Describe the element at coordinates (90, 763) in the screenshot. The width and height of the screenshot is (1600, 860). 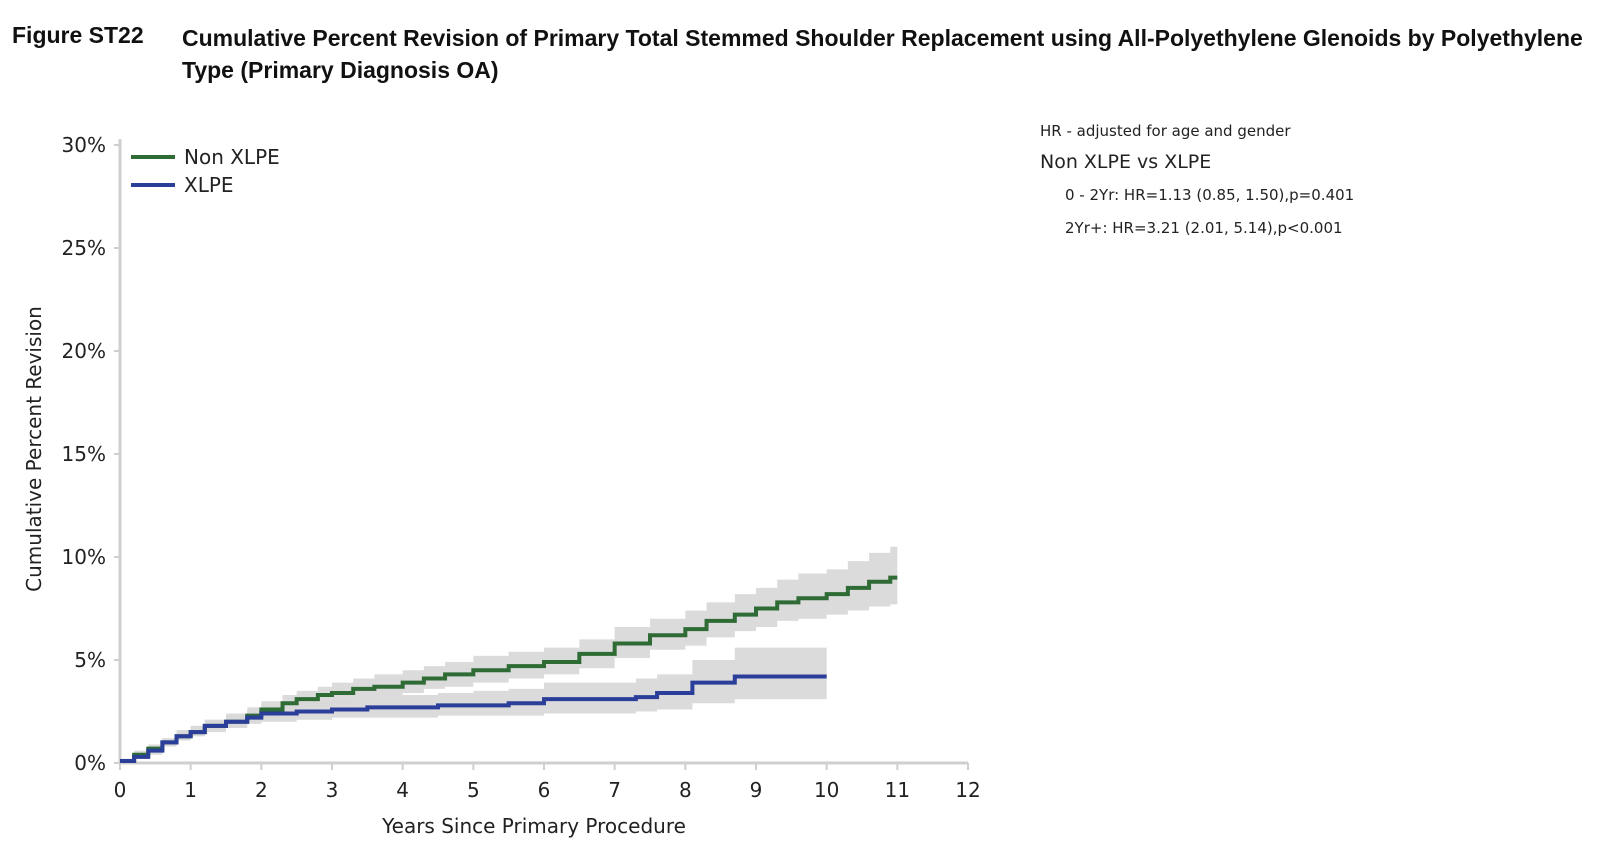
I see `y-tick-label: 0%` at that location.